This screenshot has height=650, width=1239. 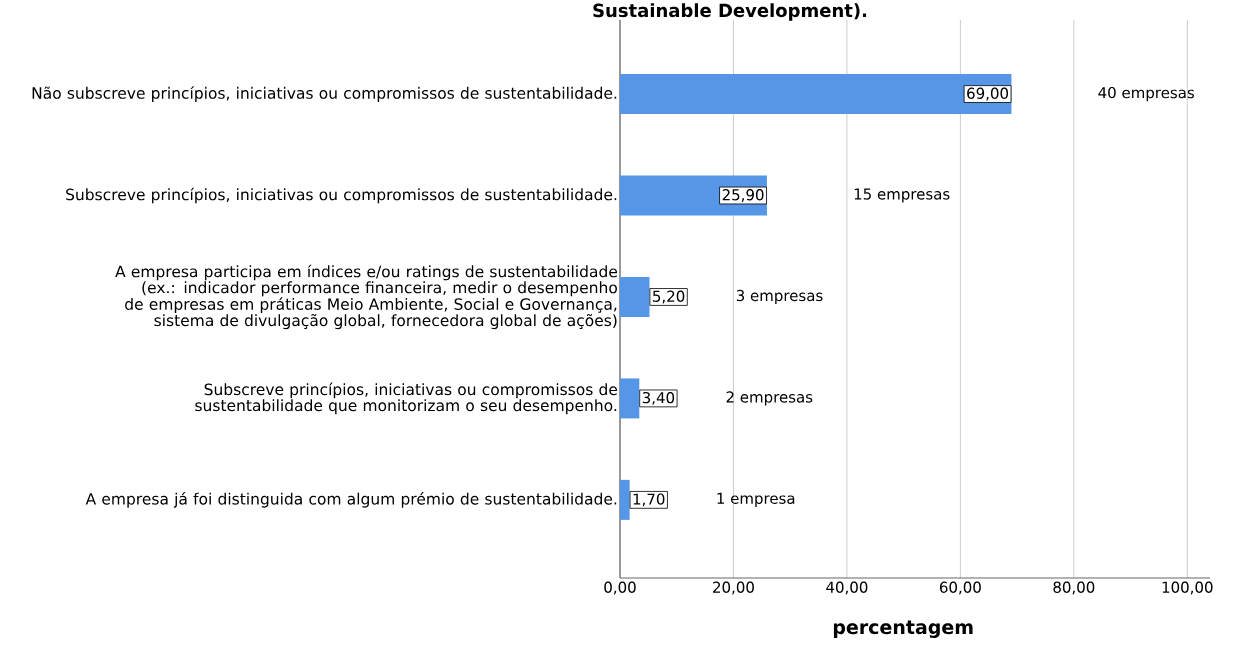 I want to click on y-tick-label: Subscreve princípios, iniciativas ou compromissos de sustentabilidade que monitorizam o seu desempenho., so click(x=406, y=398).